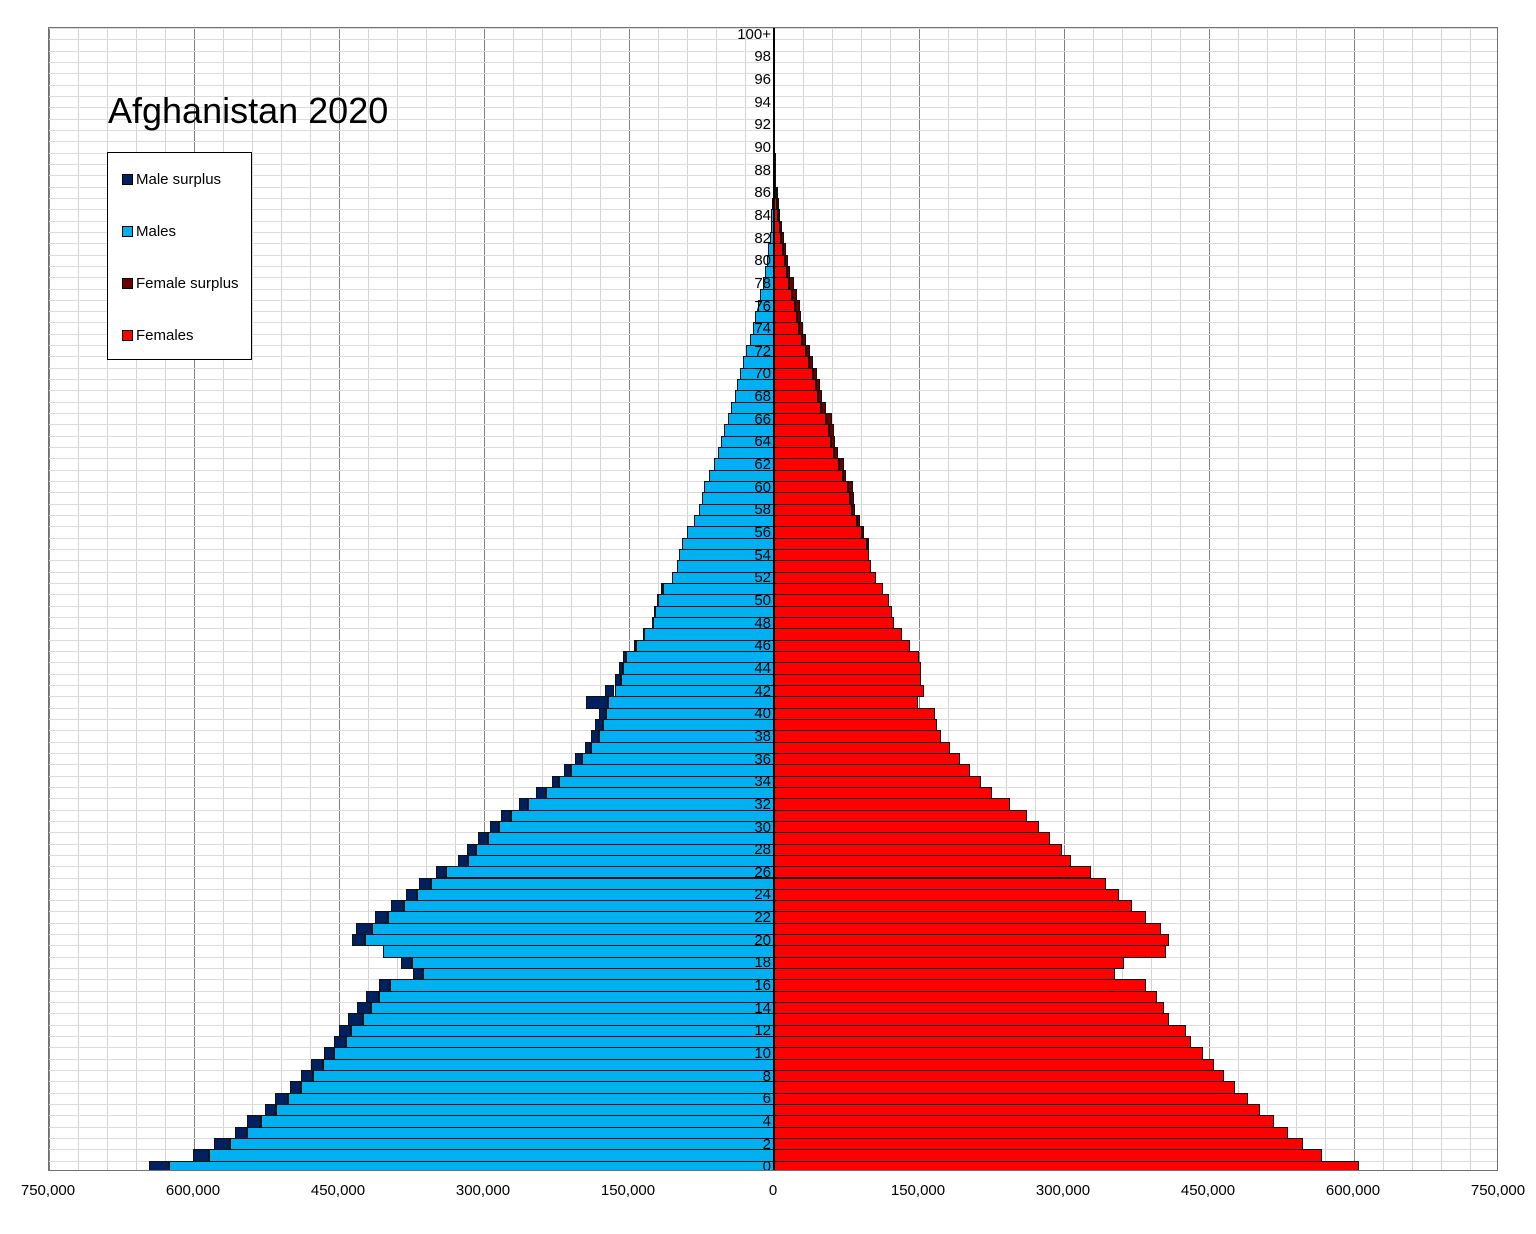 This screenshot has width=1536, height=1234. Describe the element at coordinates (762, 555) in the screenshot. I see `age-label: 54` at that location.